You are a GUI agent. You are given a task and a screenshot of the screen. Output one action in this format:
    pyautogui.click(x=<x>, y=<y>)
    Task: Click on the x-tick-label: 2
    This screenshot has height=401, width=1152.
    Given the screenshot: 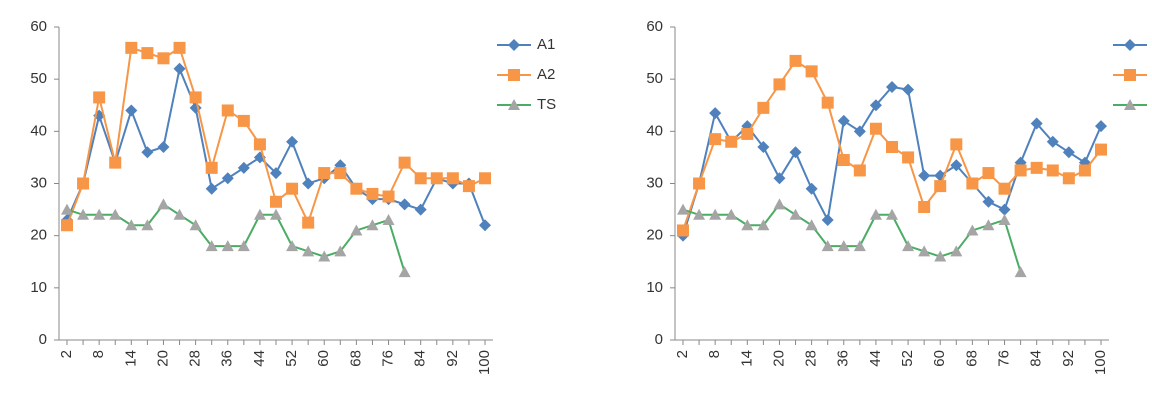 What is the action you would take?
    pyautogui.click(x=66, y=354)
    